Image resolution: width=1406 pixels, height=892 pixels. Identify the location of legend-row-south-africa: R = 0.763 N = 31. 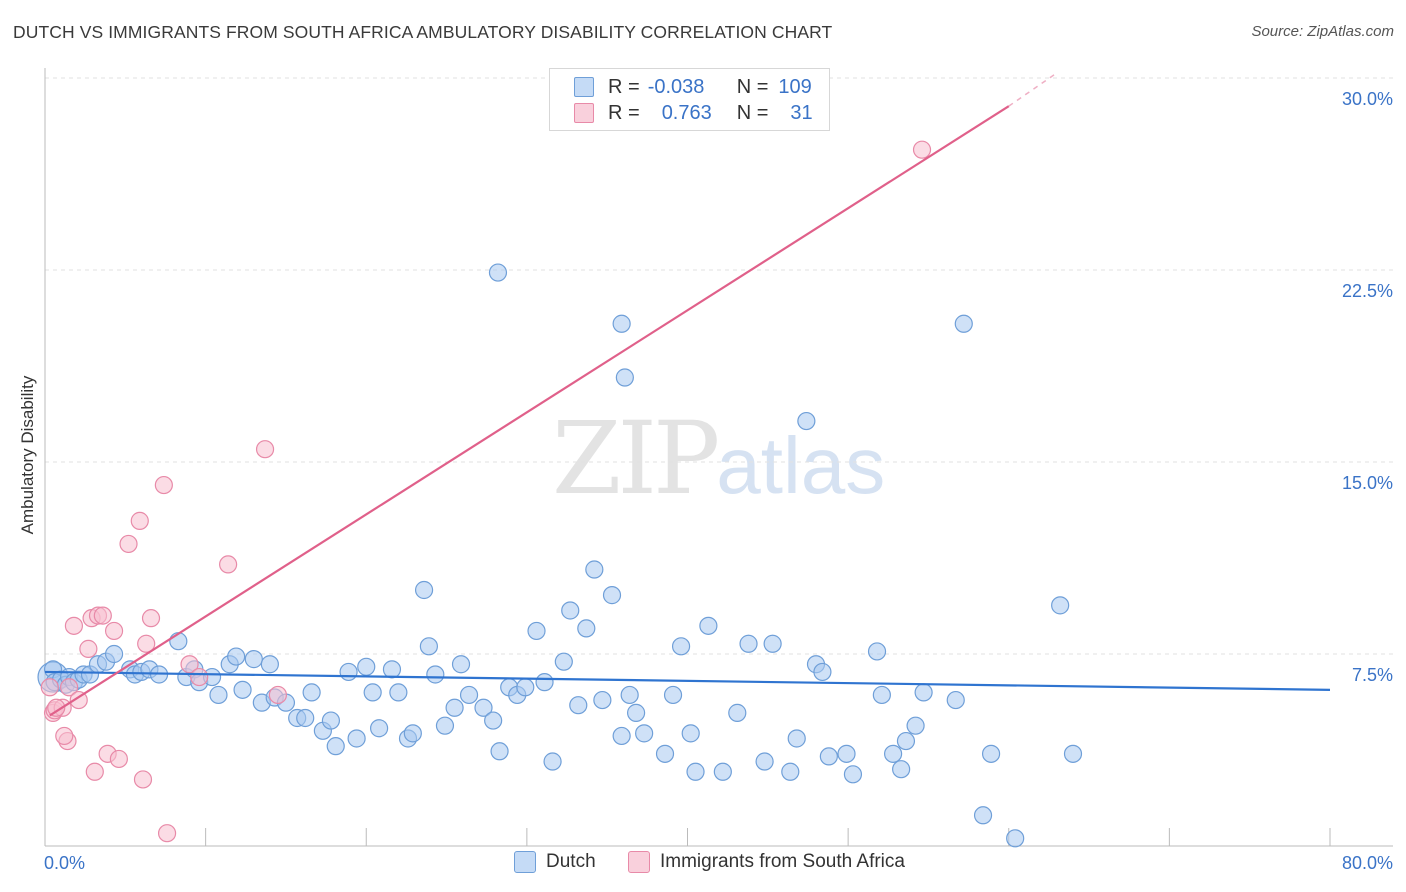
(693, 113).